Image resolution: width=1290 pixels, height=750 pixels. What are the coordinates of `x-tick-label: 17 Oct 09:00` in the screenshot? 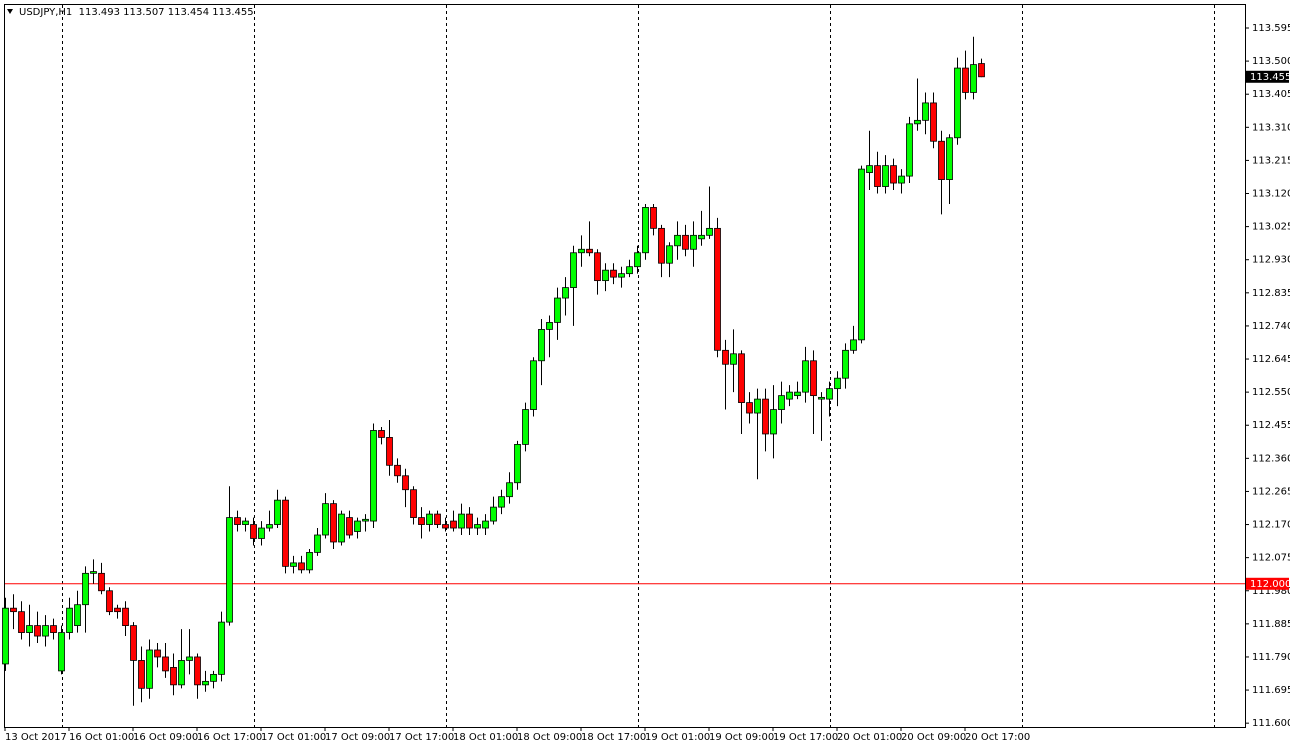 It's located at (357, 737).